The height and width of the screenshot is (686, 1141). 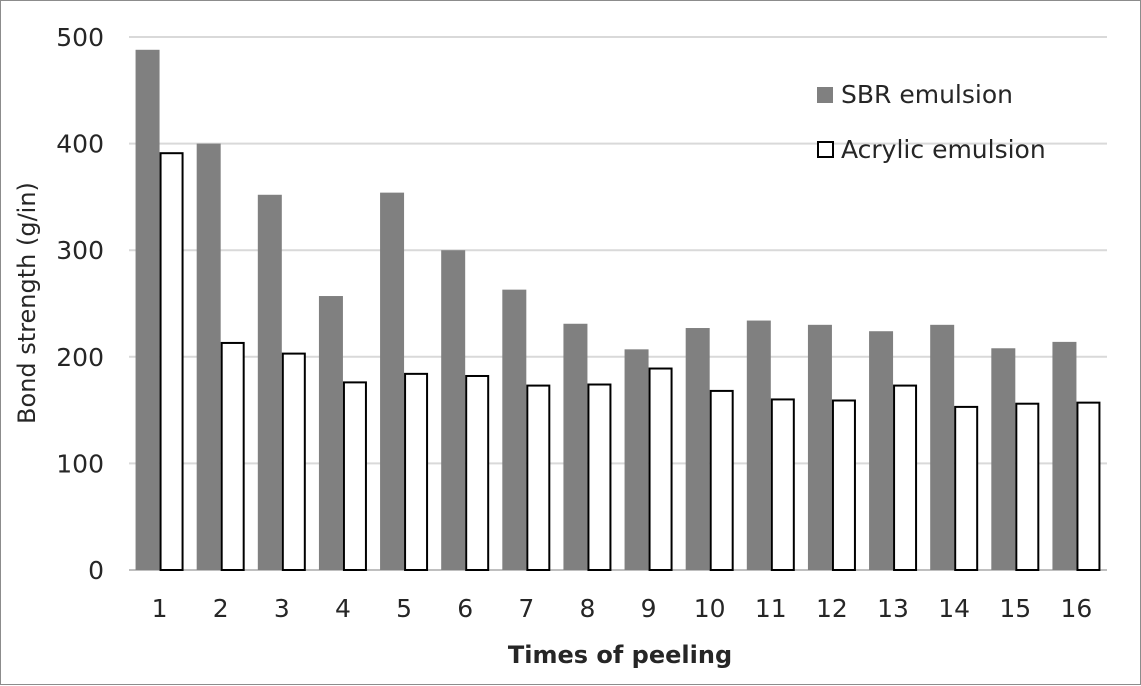 I want to click on x-tick-label: 7, so click(x=526, y=608).